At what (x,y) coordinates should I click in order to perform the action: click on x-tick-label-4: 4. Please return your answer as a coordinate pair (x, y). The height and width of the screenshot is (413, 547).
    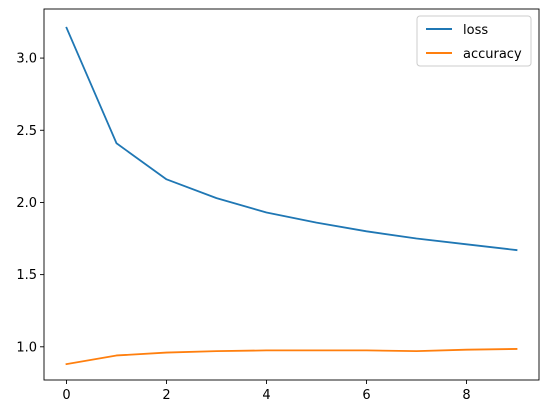
    Looking at the image, I should click on (266, 395).